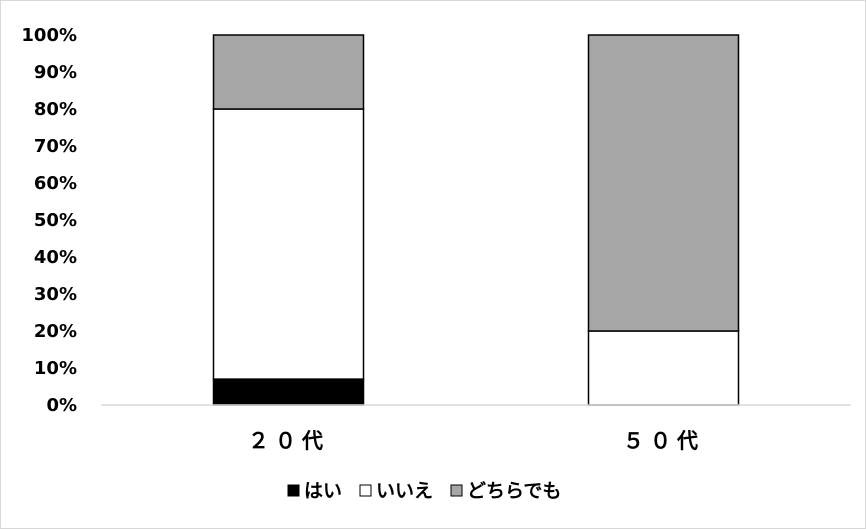 This screenshot has width=866, height=530. I want to click on y-tick-label: 40%, so click(55, 257).